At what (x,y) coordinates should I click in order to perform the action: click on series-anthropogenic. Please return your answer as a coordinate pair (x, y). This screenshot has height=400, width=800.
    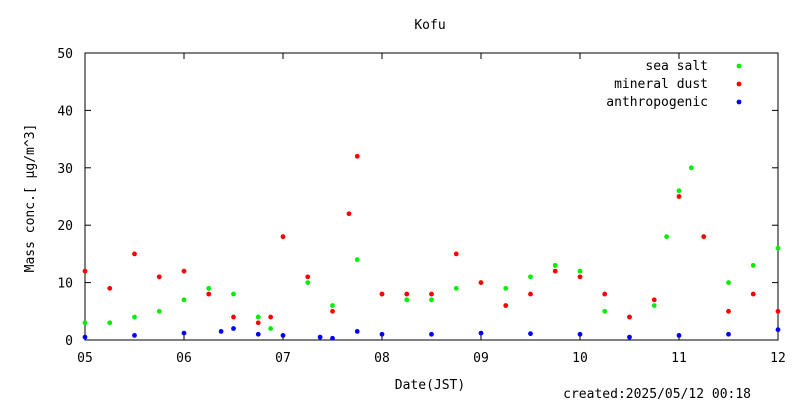
    Looking at the image, I should click on (431, 333).